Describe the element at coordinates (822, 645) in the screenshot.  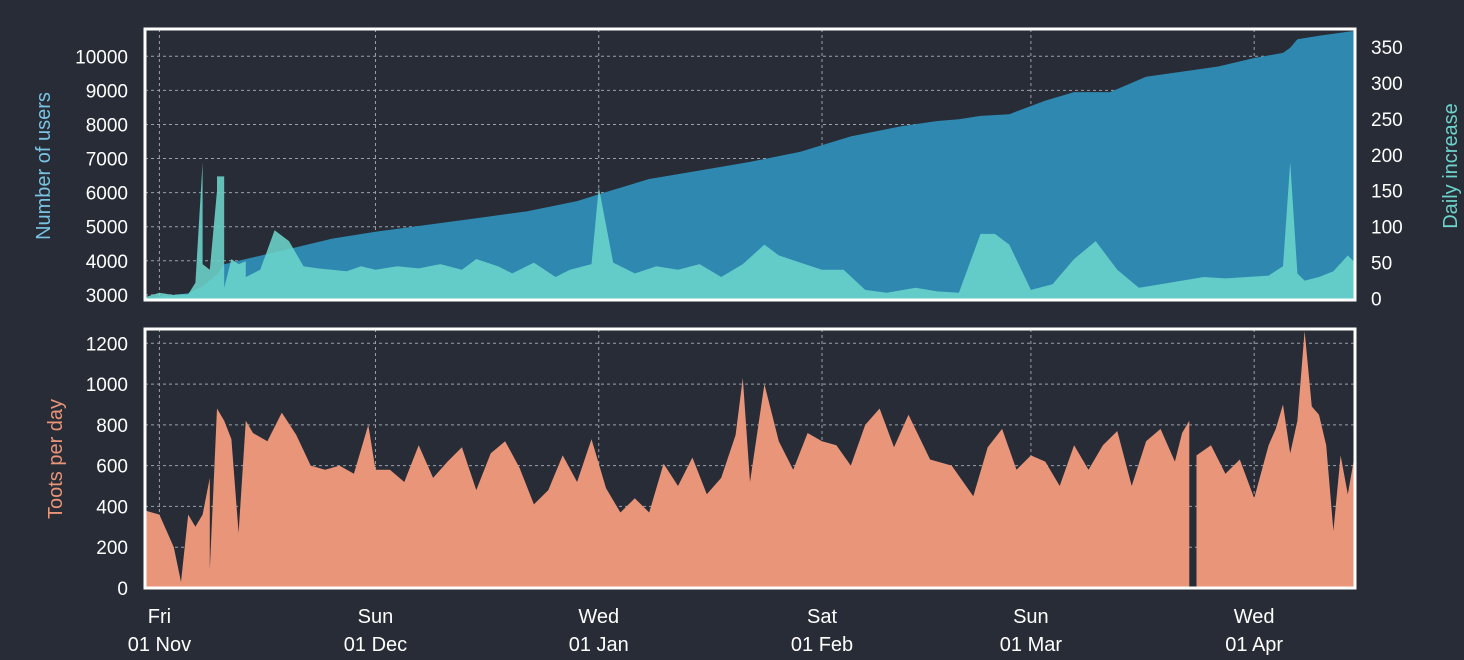
I see `x-tick-date: 01 Feb` at that location.